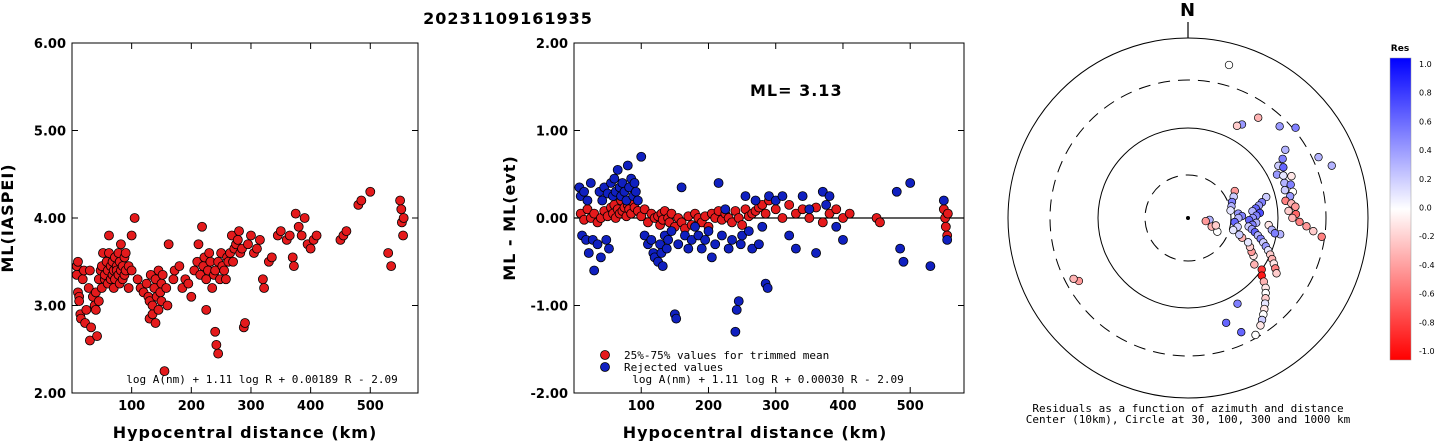  I want to click on station-points, so click(1202, 200).